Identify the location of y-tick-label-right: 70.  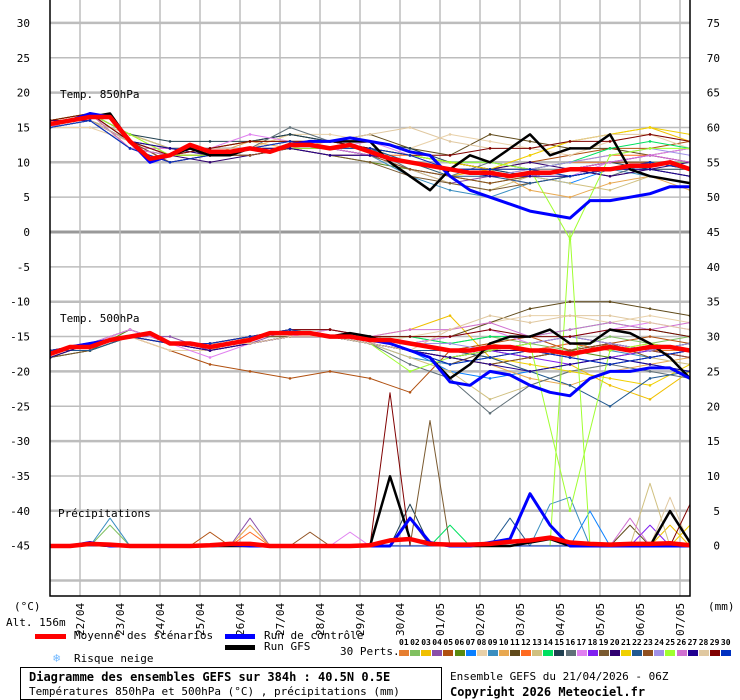
(713, 58).